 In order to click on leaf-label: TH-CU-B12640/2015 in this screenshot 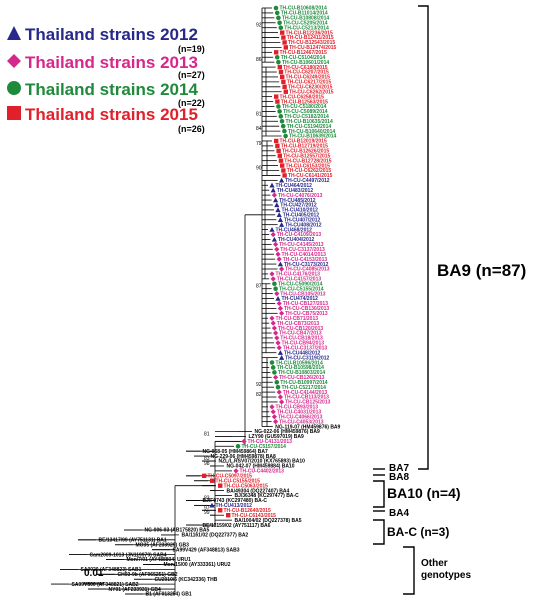, I will do `click(247, 511)`.